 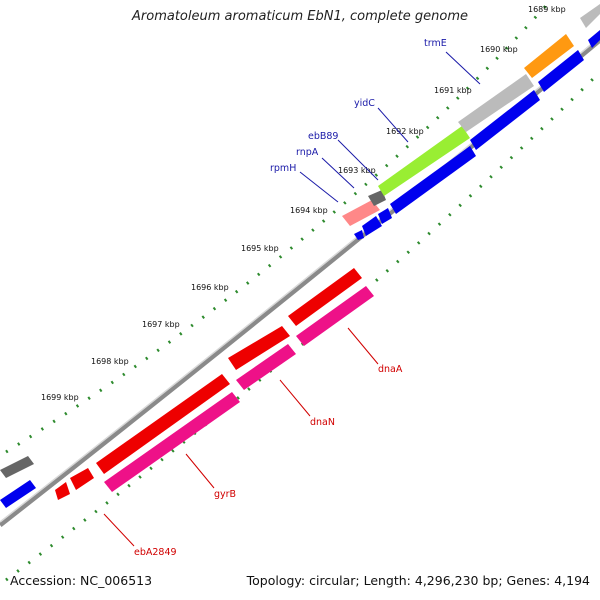 What do you see at coordinates (361, 213) in the screenshot?
I see `gene-block-salmon` at bounding box center [361, 213].